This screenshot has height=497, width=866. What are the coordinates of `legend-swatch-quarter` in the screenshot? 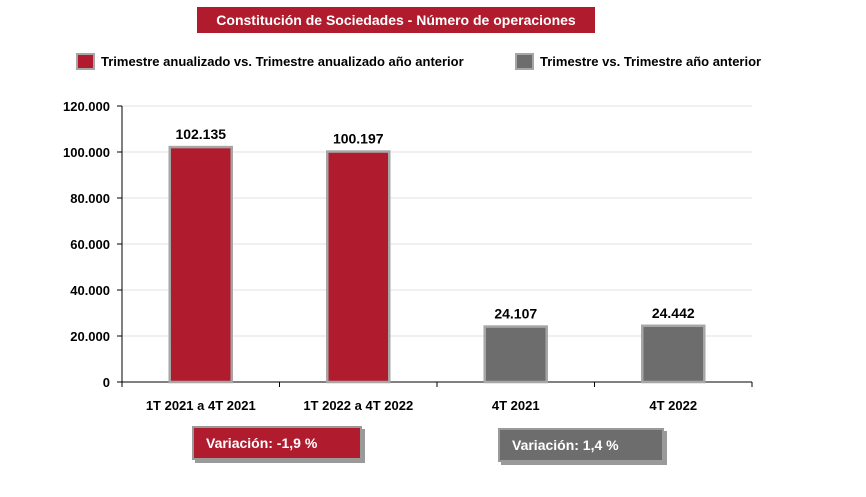 It's located at (524, 61).